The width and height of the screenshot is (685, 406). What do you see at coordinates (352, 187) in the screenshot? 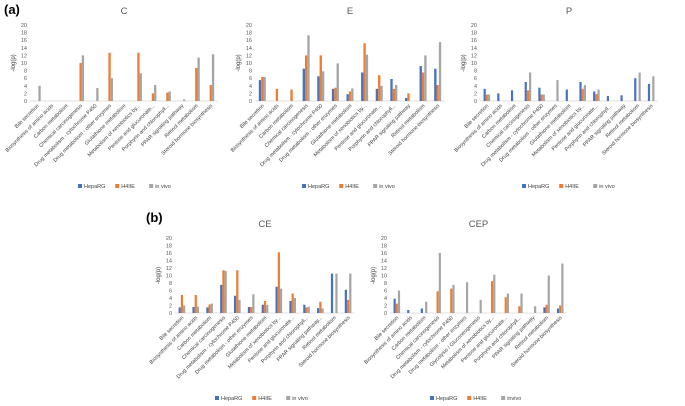
I see `legend-entry: H4IIE` at bounding box center [352, 187].